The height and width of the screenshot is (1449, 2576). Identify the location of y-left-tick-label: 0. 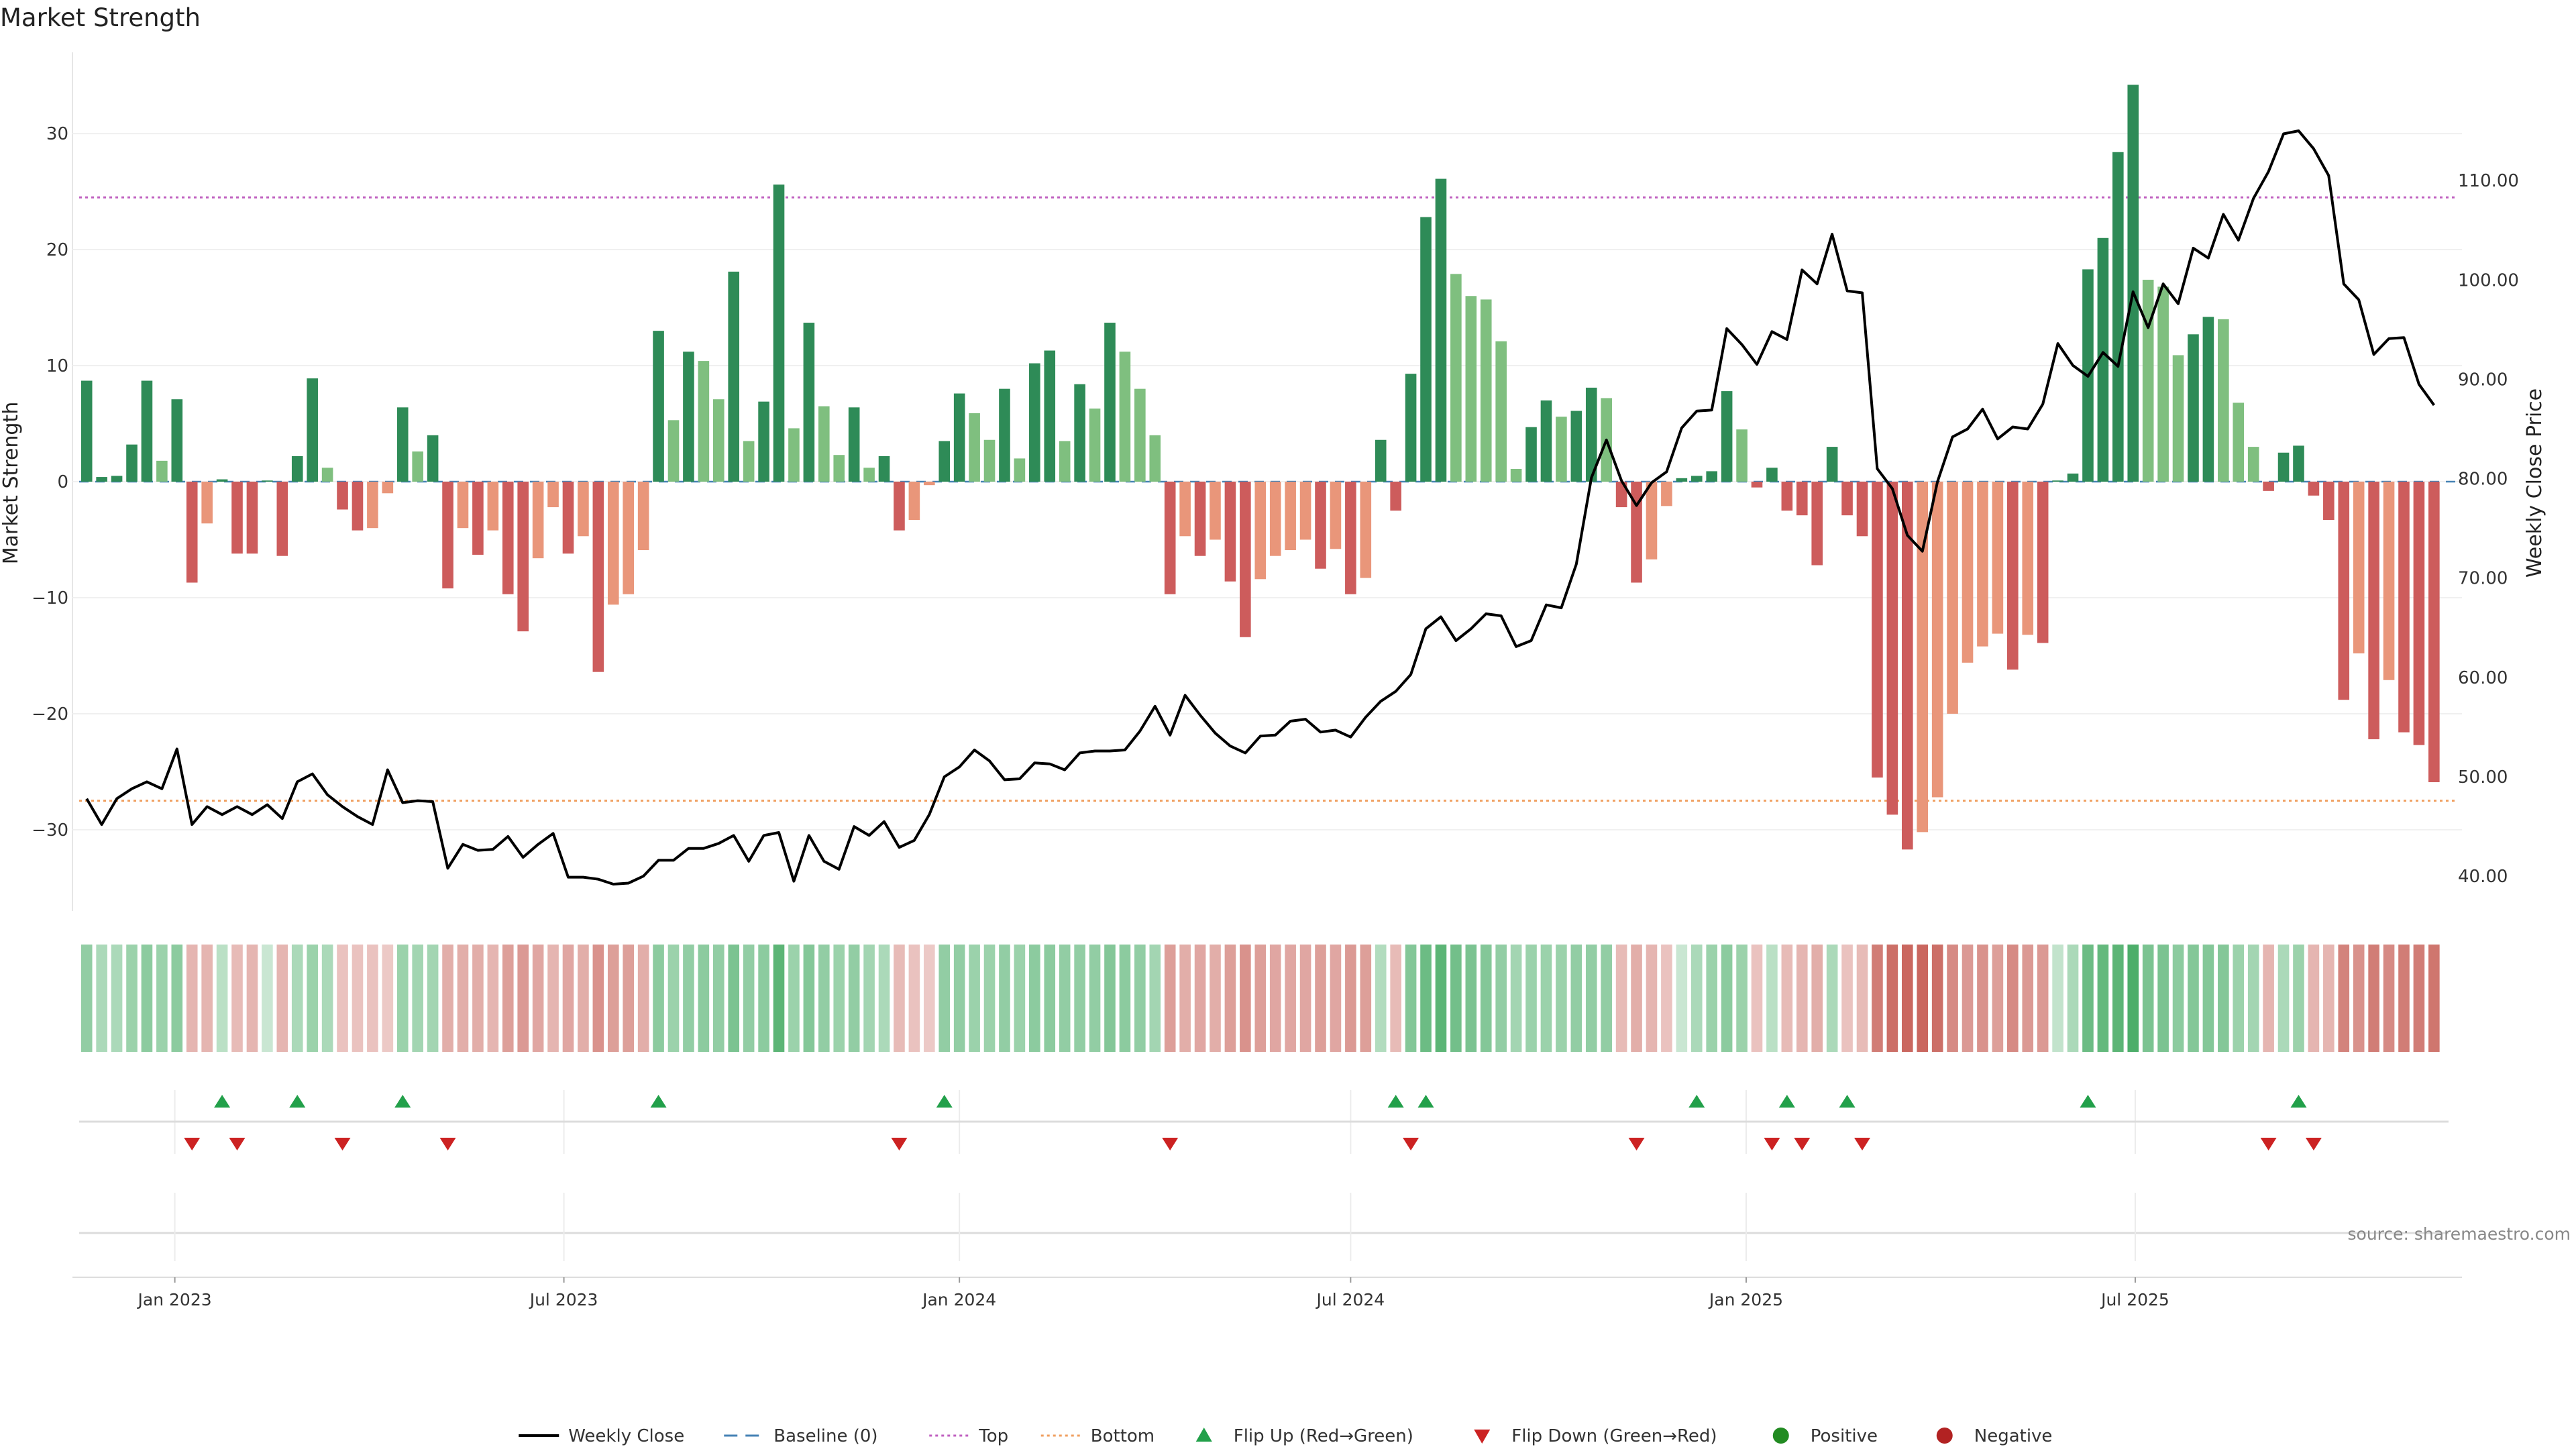
(62, 482).